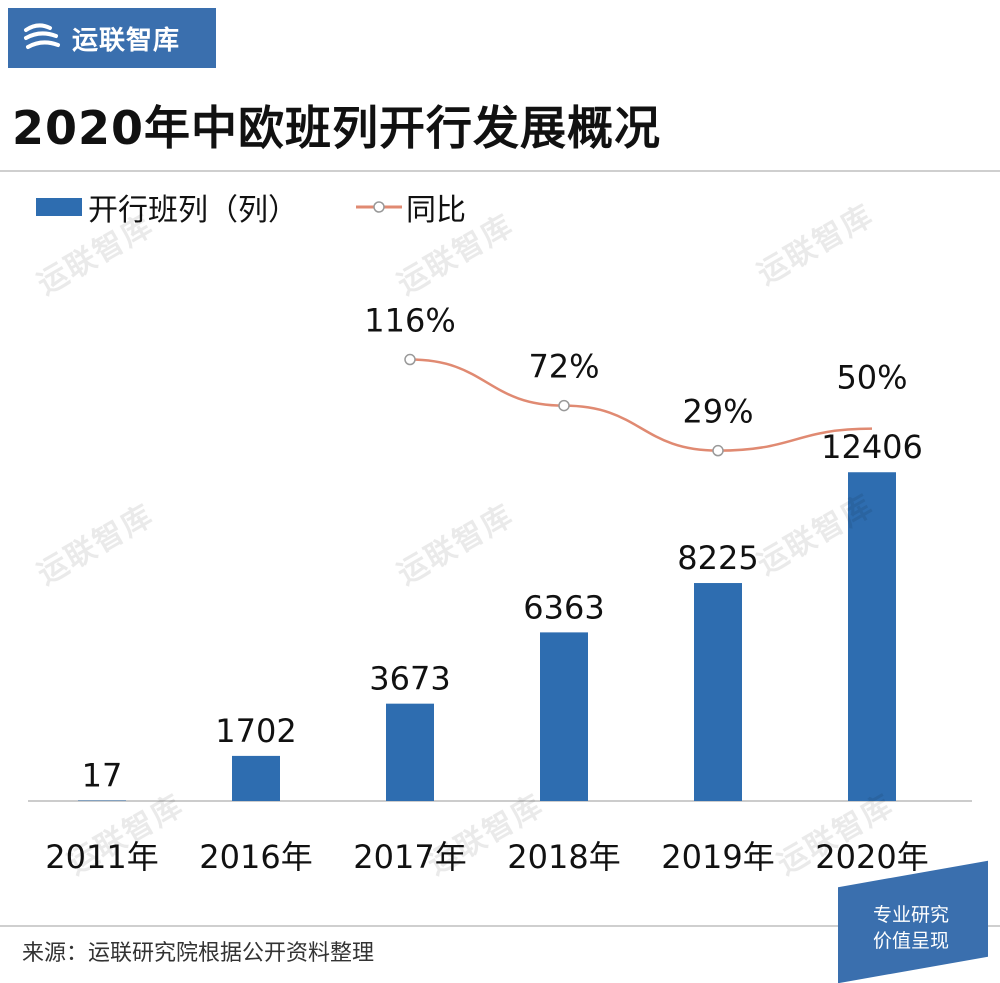 This screenshot has height=983, width=1000. What do you see at coordinates (255, 731) in the screenshot?
I see `bar-value-label: 1702` at bounding box center [255, 731].